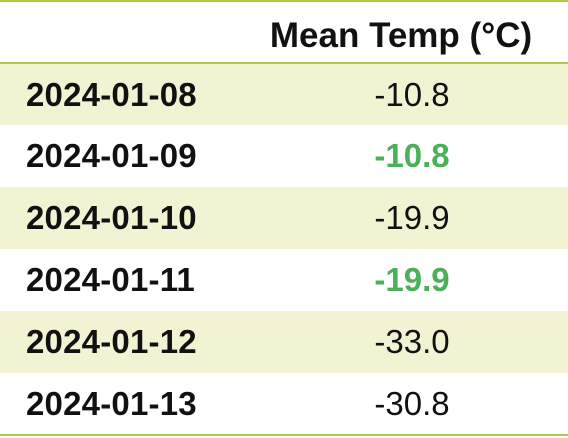 This screenshot has width=568, height=438. I want to click on table-row: 2024-01-13 -30.8, so click(284, 404).